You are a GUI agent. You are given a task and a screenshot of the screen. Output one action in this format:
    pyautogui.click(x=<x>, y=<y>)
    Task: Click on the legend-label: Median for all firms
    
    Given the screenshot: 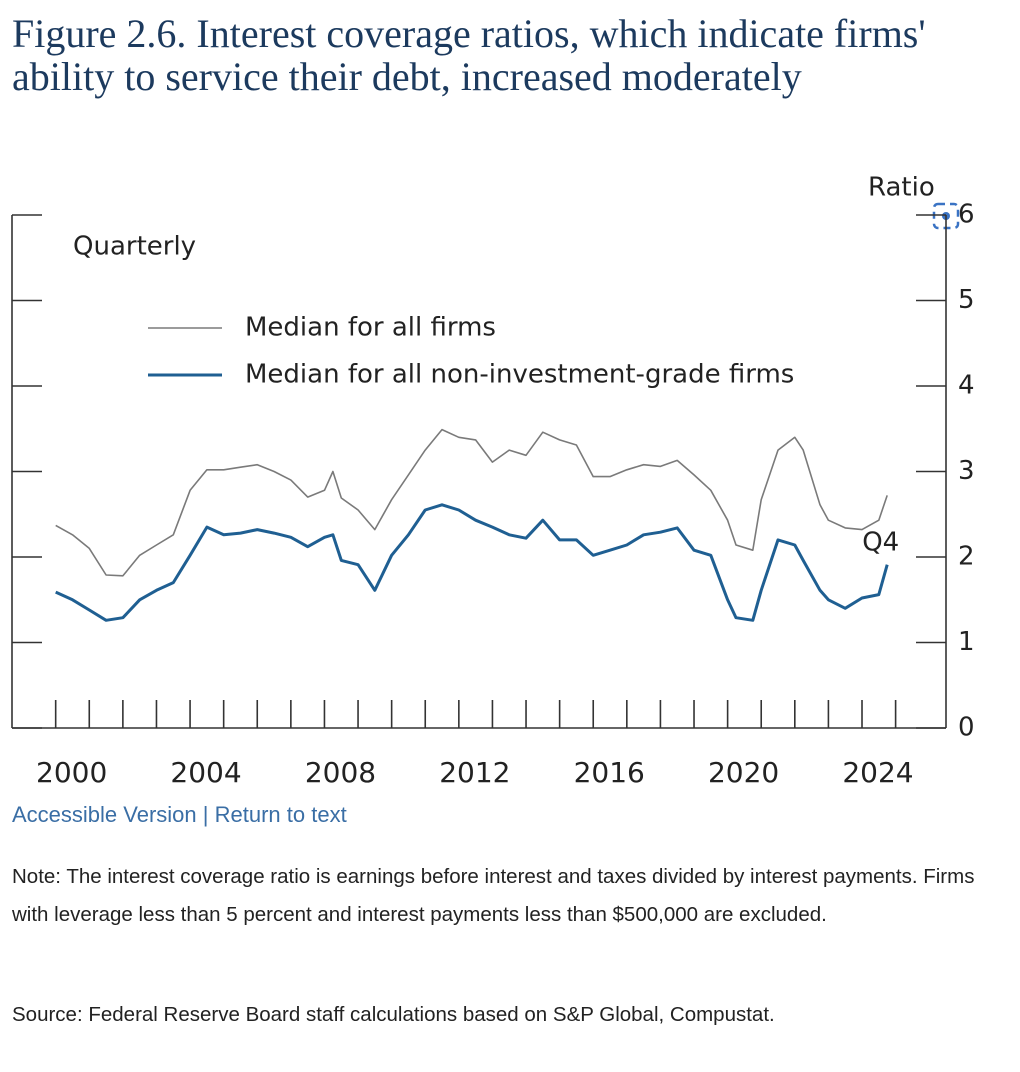 What is the action you would take?
    pyautogui.click(x=370, y=328)
    